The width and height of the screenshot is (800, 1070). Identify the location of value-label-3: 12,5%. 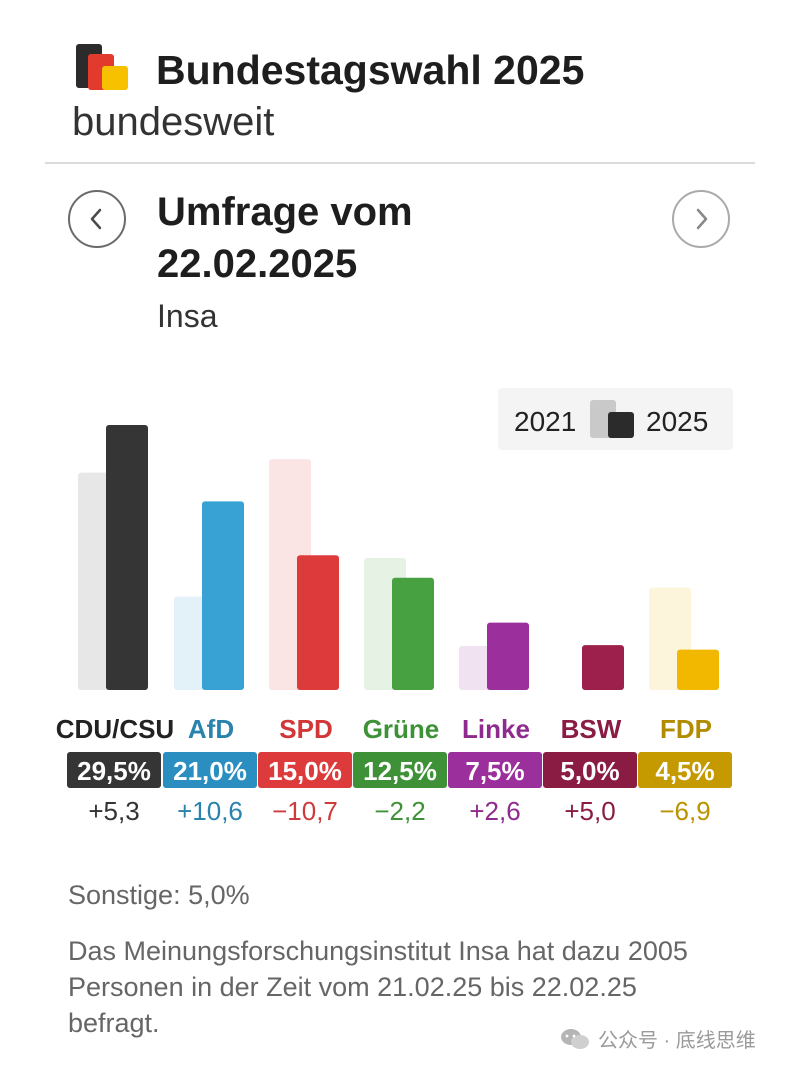
(400, 771).